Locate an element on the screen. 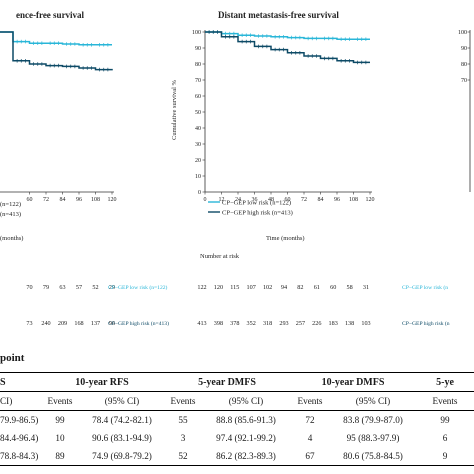 The image size is (474, 474). middle-risk-low-count: 58 is located at coordinates (350, 287).